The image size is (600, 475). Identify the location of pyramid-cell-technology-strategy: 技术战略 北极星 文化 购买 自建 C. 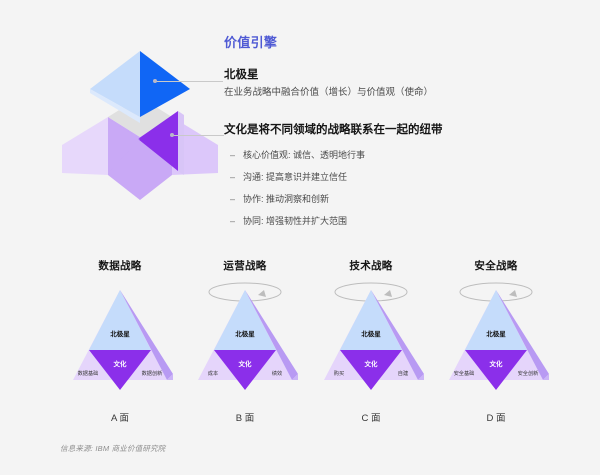
(371, 340).